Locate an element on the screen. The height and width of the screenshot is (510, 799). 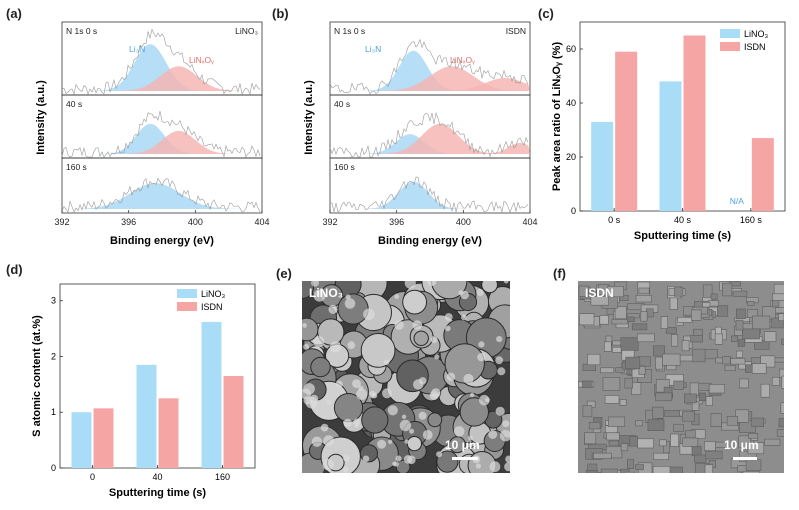
sem-e-scale-bar is located at coordinates (465, 458).